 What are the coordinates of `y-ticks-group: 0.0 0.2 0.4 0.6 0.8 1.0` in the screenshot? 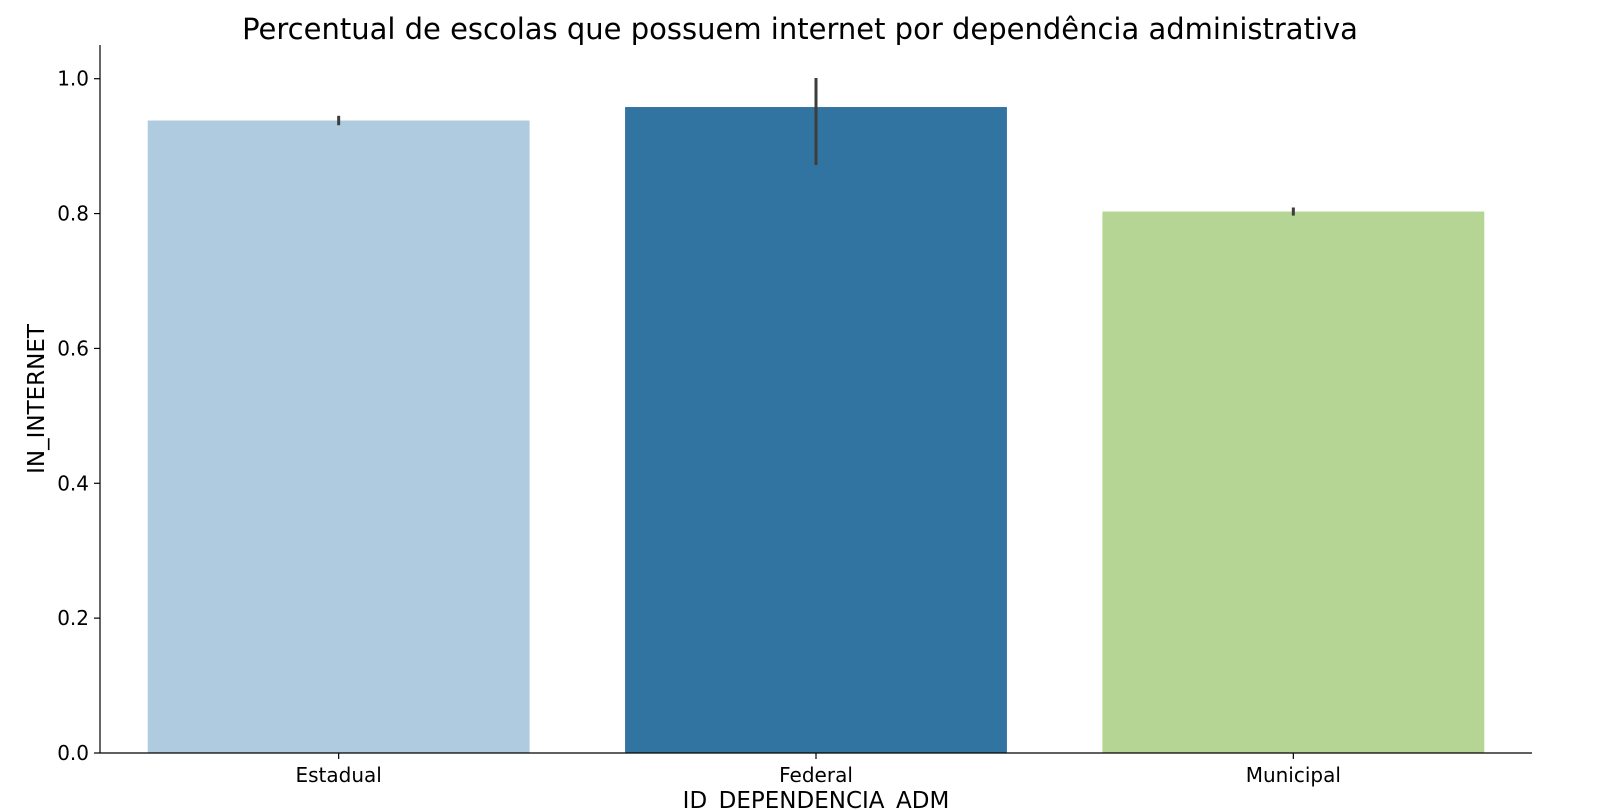 It's located at (78, 416).